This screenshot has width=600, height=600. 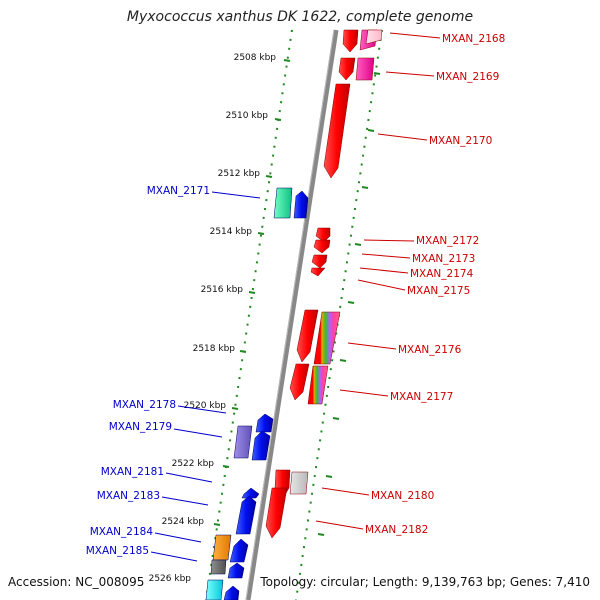 I want to click on gene-arrow-mxan-2171b, so click(x=301, y=204).